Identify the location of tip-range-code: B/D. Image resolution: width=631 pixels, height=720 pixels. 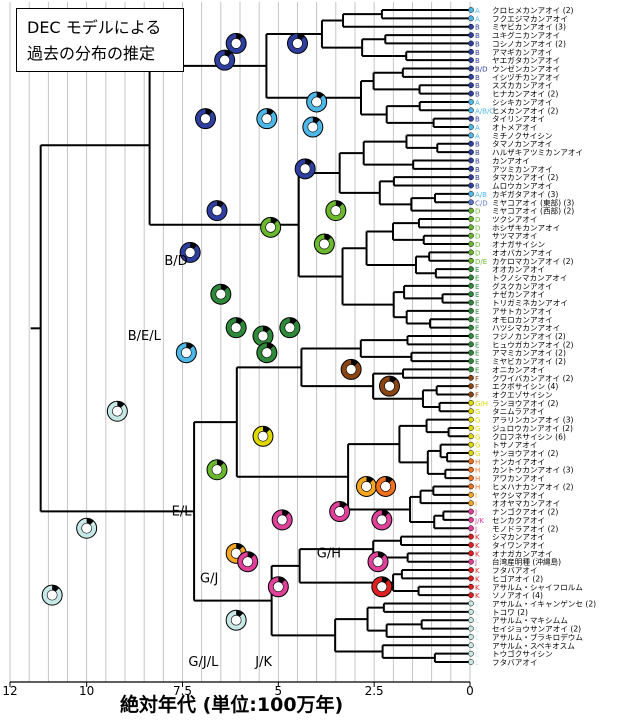
(481, 70).